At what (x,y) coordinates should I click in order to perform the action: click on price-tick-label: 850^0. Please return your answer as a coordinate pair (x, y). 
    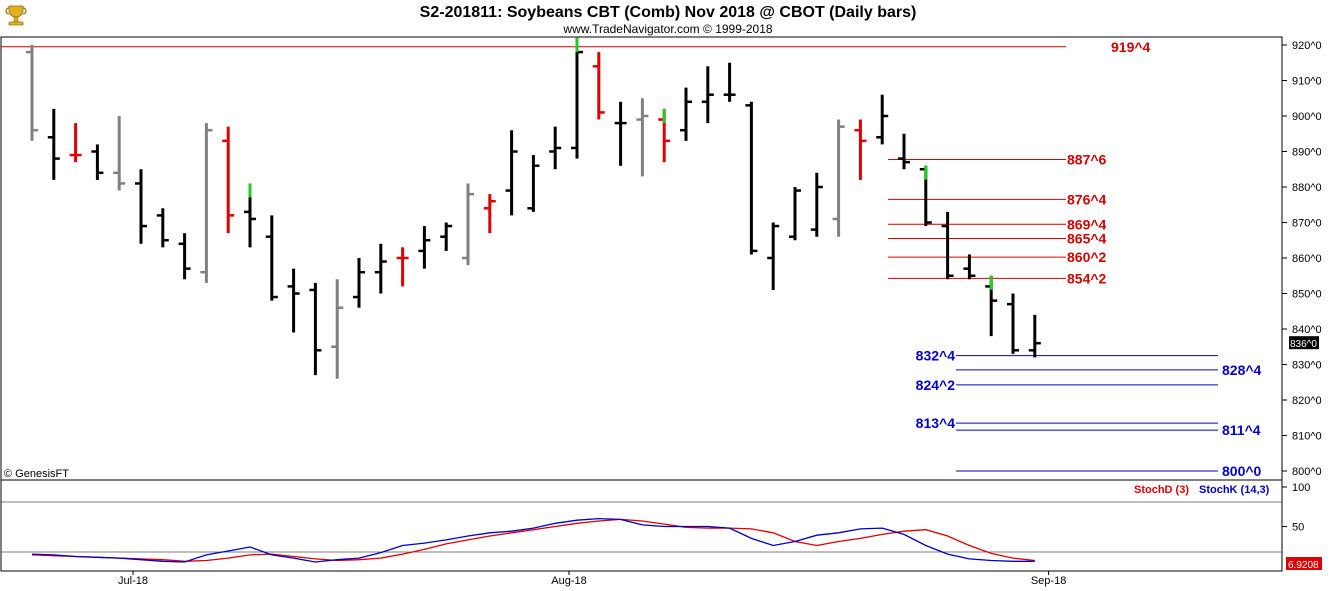
    Looking at the image, I should click on (1307, 295).